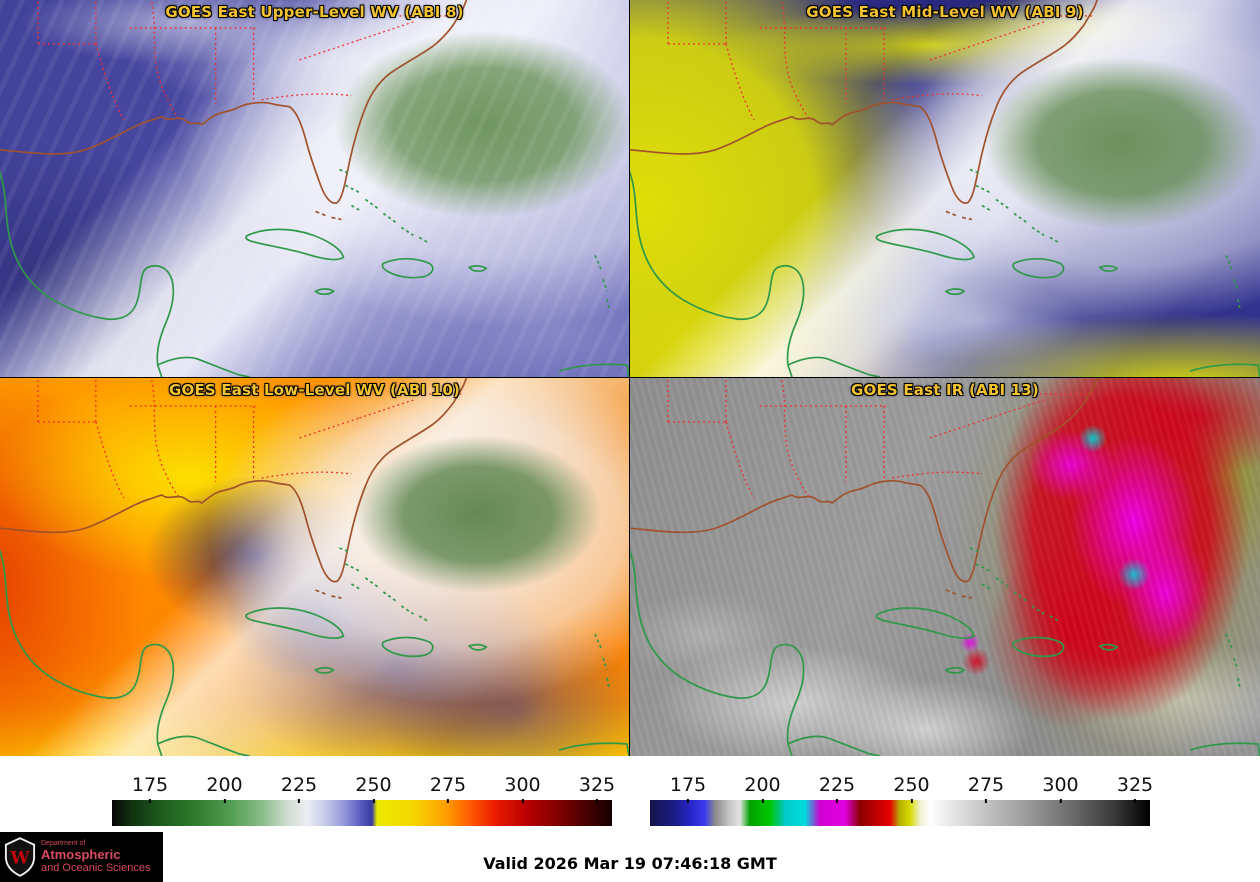 The height and width of the screenshot is (882, 1260). I want to click on valid-time-label: Valid 2026 Mar 19 07:46:18 GMT, so click(630, 863).